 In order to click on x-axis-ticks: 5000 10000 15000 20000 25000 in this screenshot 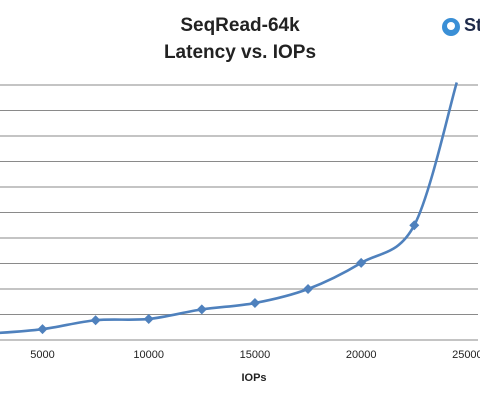, I will do `click(255, 355)`.